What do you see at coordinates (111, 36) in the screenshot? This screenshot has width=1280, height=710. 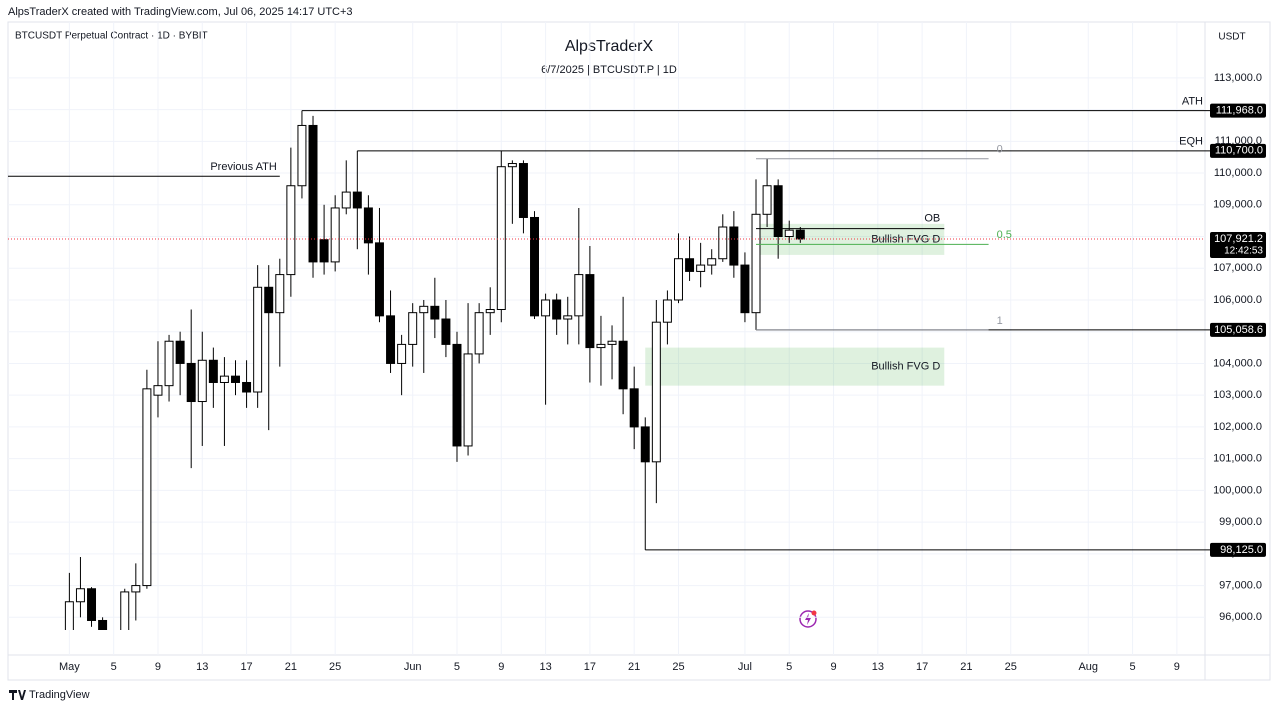 I see `symbol-info: BTCUSDT Perpetual Contract · 1D · BYBIT` at bounding box center [111, 36].